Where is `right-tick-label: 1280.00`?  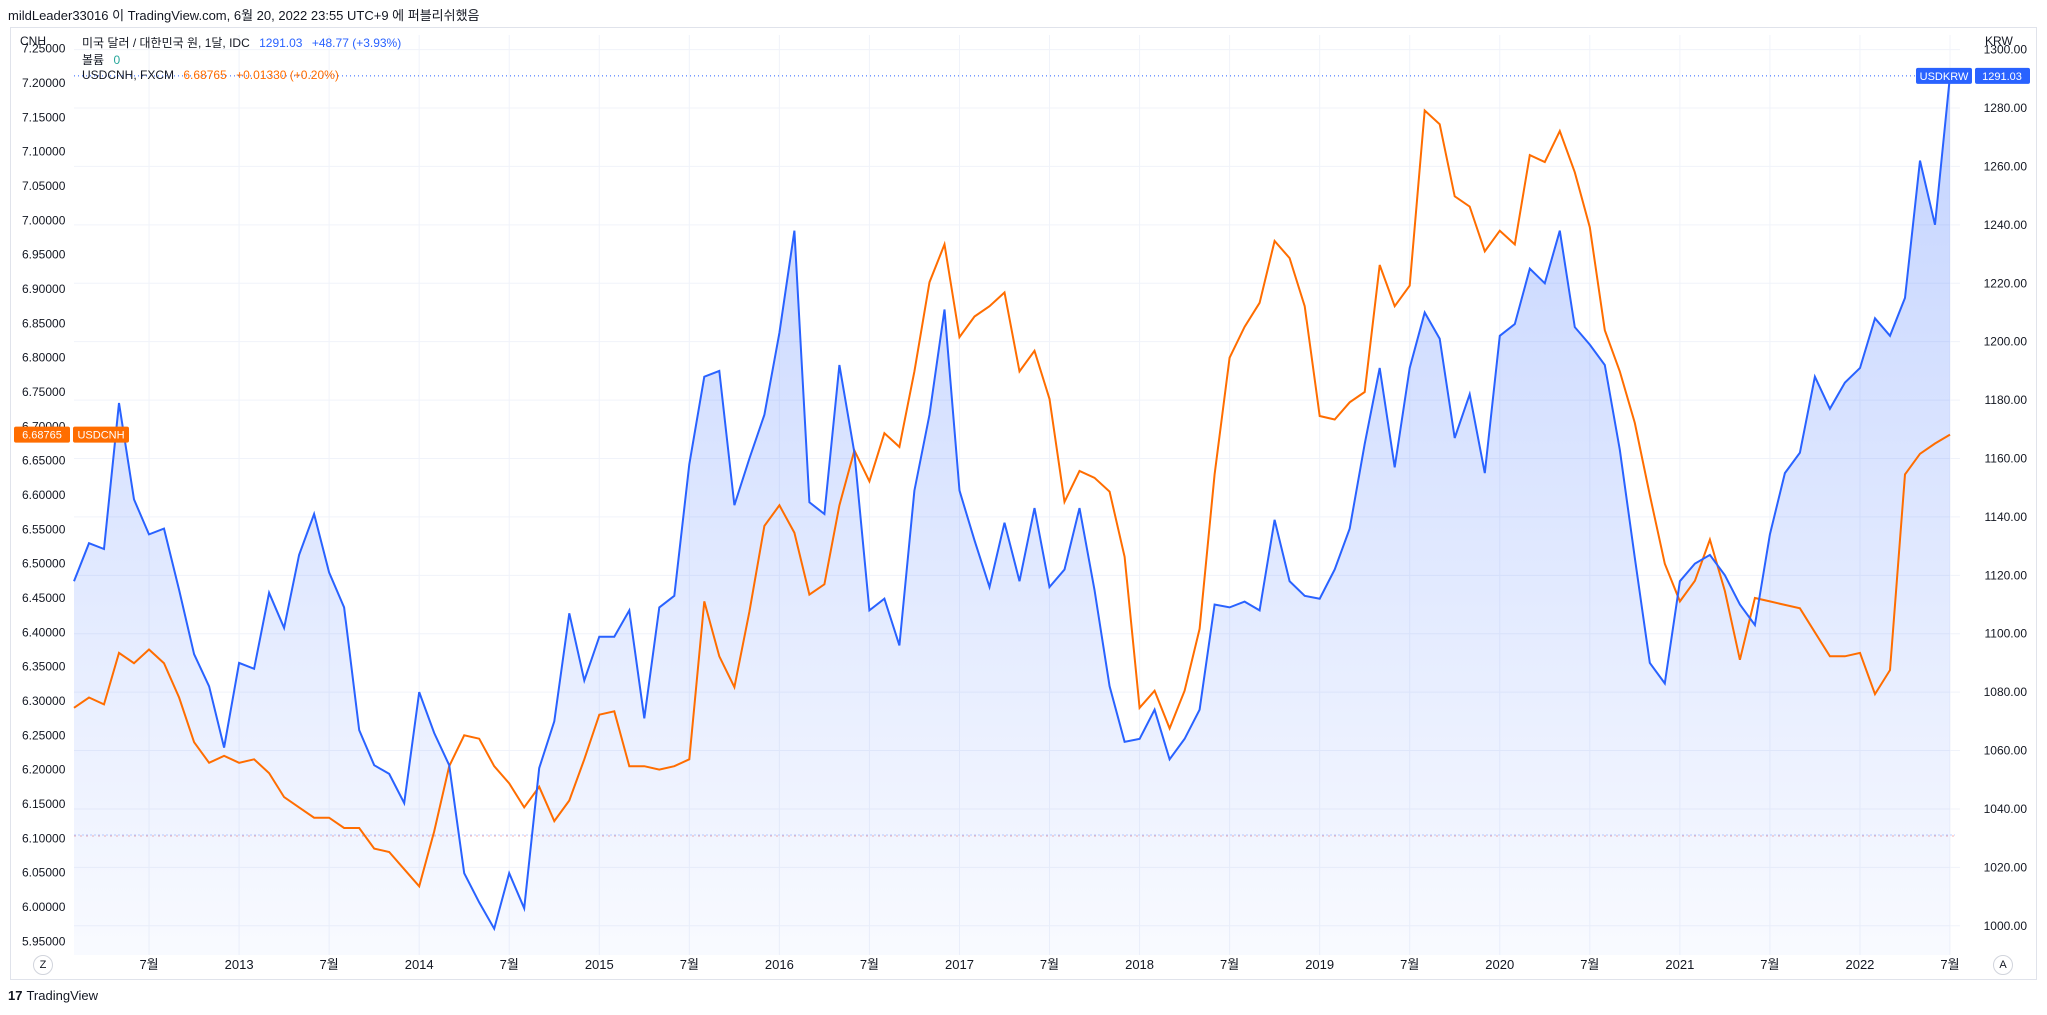 right-tick-label: 1280.00 is located at coordinates (2006, 108).